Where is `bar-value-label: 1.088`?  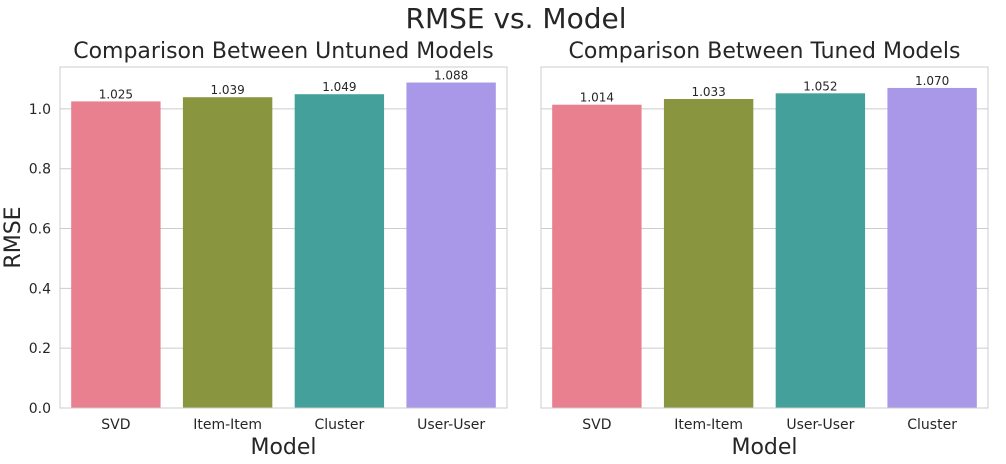
bar-value-label: 1.088 is located at coordinates (451, 76).